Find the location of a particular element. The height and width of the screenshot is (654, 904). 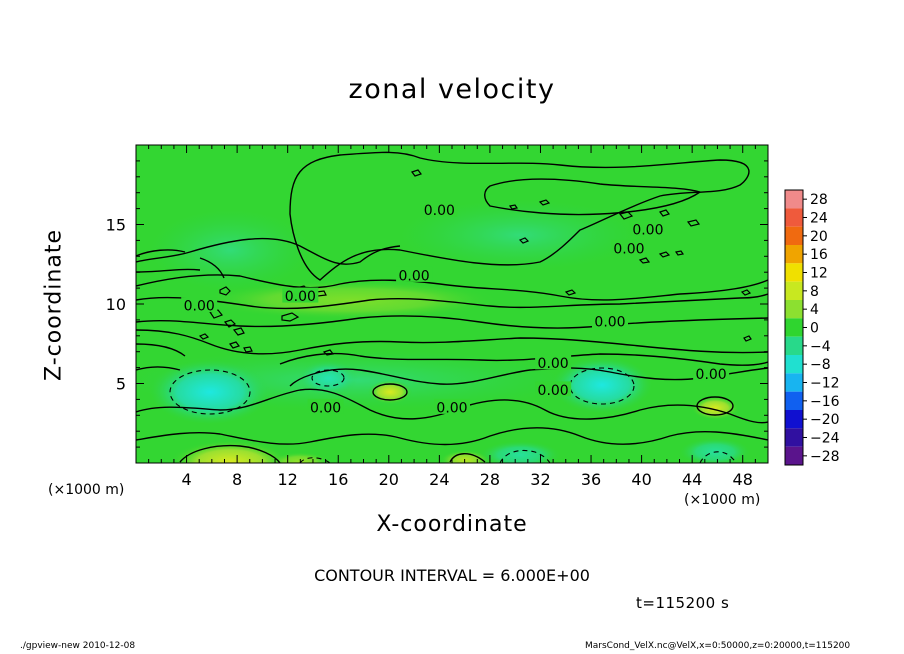

colorbar-label: −20 is located at coordinates (825, 420).